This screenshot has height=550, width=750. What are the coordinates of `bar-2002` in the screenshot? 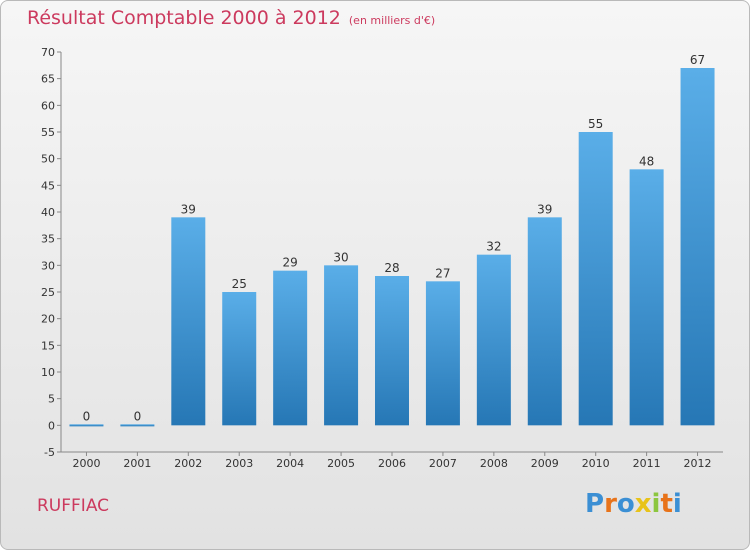 It's located at (188, 321).